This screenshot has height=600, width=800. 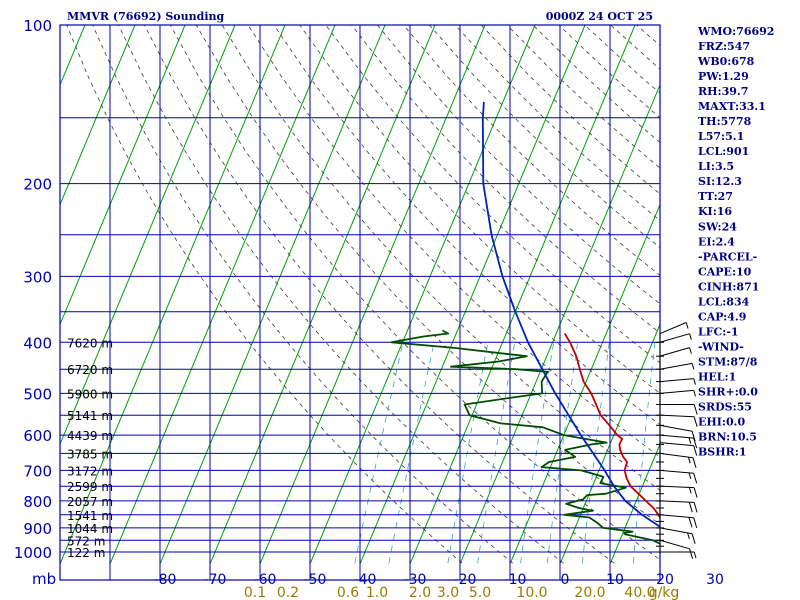 What do you see at coordinates (735, 31) in the screenshot?
I see `index-item: WMO:76692` at bounding box center [735, 31].